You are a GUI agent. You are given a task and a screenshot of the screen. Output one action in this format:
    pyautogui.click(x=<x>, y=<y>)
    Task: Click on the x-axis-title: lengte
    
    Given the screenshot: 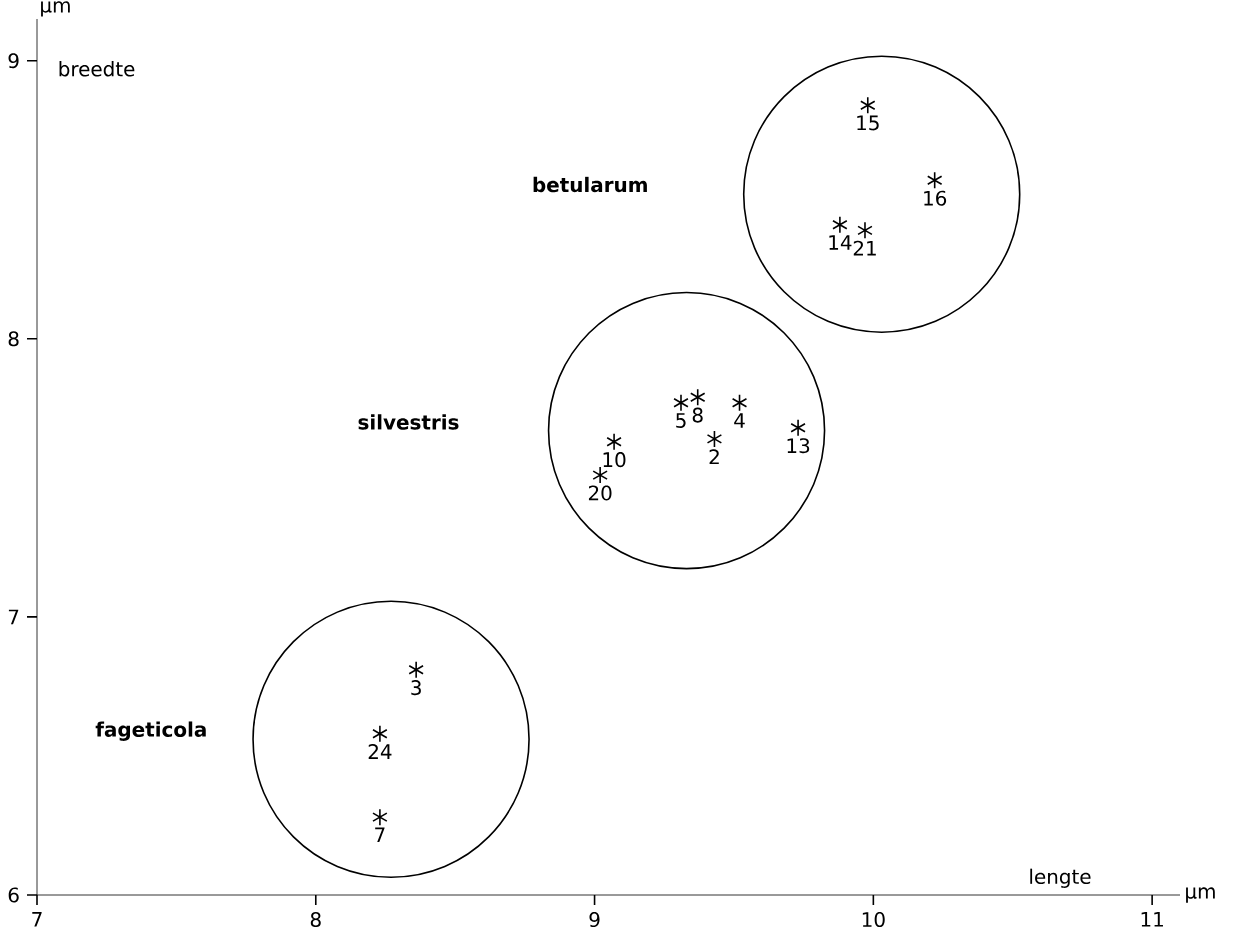 What is the action you would take?
    pyautogui.click(x=1060, y=878)
    